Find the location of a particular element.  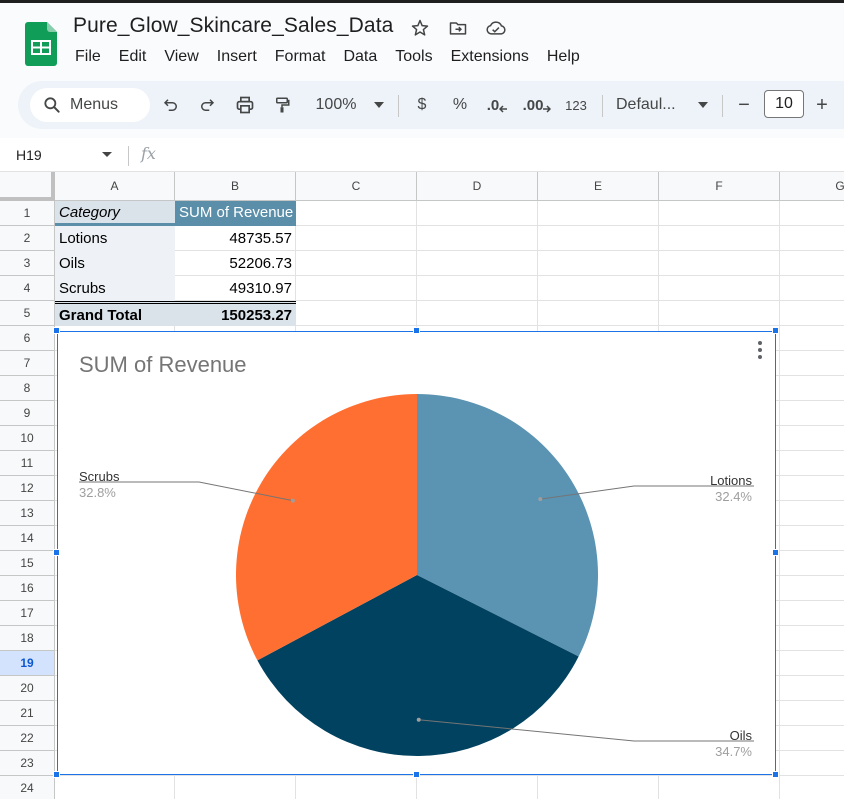

pivot-grand-total-label: Grand Total is located at coordinates (115, 313).